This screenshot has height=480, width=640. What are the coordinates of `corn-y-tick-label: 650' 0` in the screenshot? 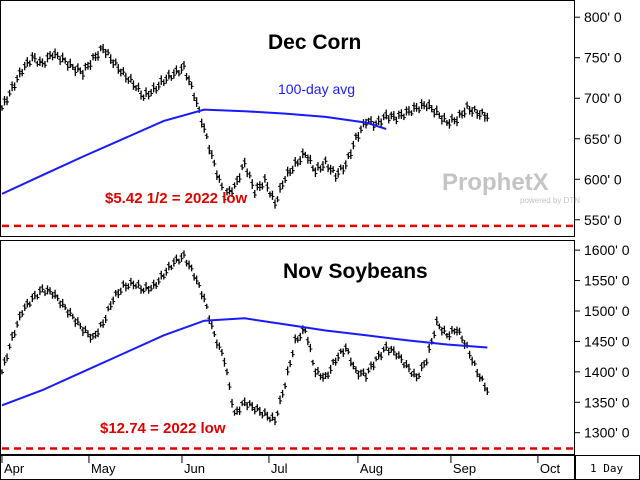 It's located at (603, 139).